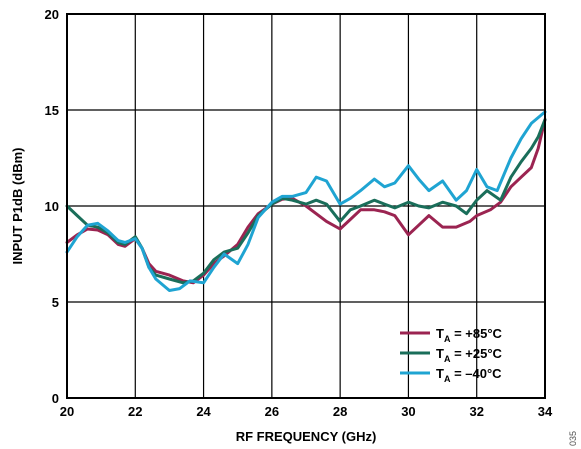 This screenshot has width=581, height=449. Describe the element at coordinates (203, 411) in the screenshot. I see `x-tick-label: 24` at that location.